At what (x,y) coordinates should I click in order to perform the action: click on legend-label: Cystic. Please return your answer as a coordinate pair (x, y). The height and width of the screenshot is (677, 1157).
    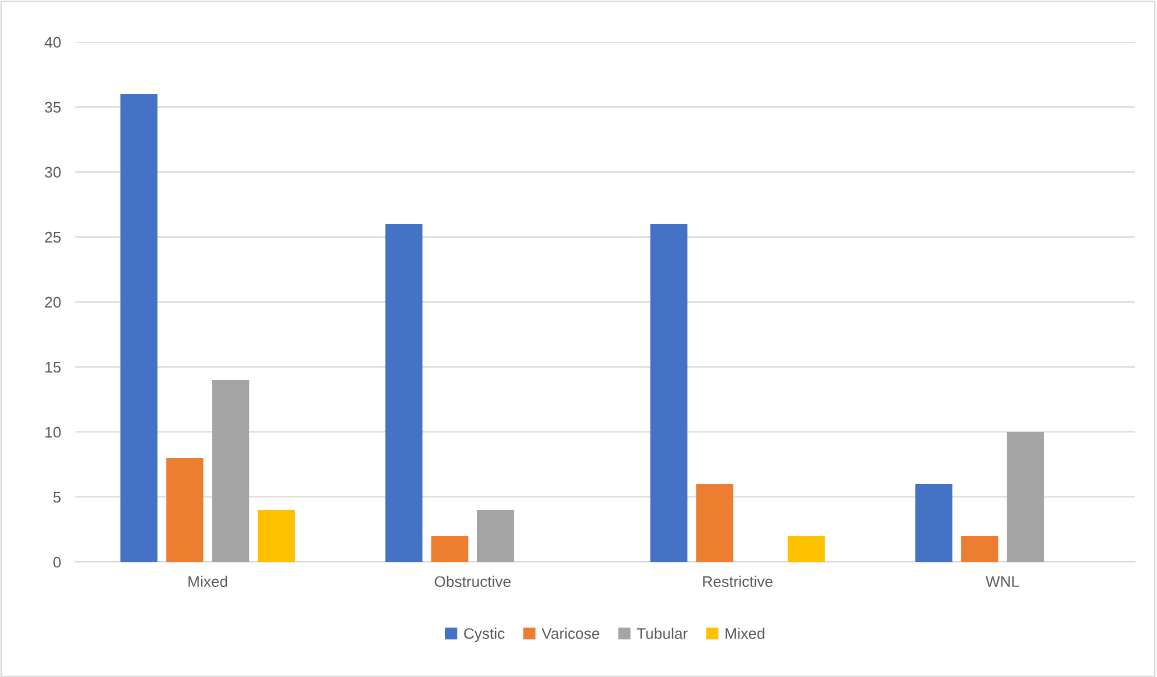
    Looking at the image, I should click on (484, 634).